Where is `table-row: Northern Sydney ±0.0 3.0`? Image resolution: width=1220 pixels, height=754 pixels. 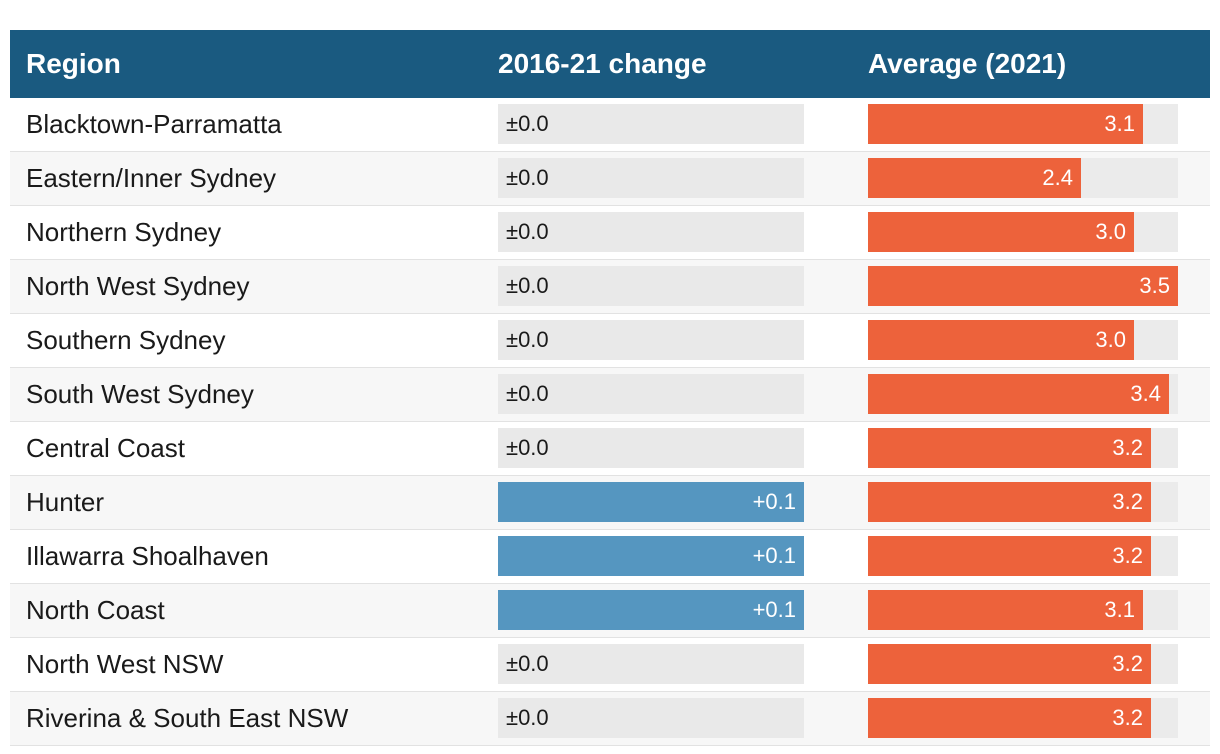 table-row: Northern Sydney ±0.0 3.0 is located at coordinates (610, 233).